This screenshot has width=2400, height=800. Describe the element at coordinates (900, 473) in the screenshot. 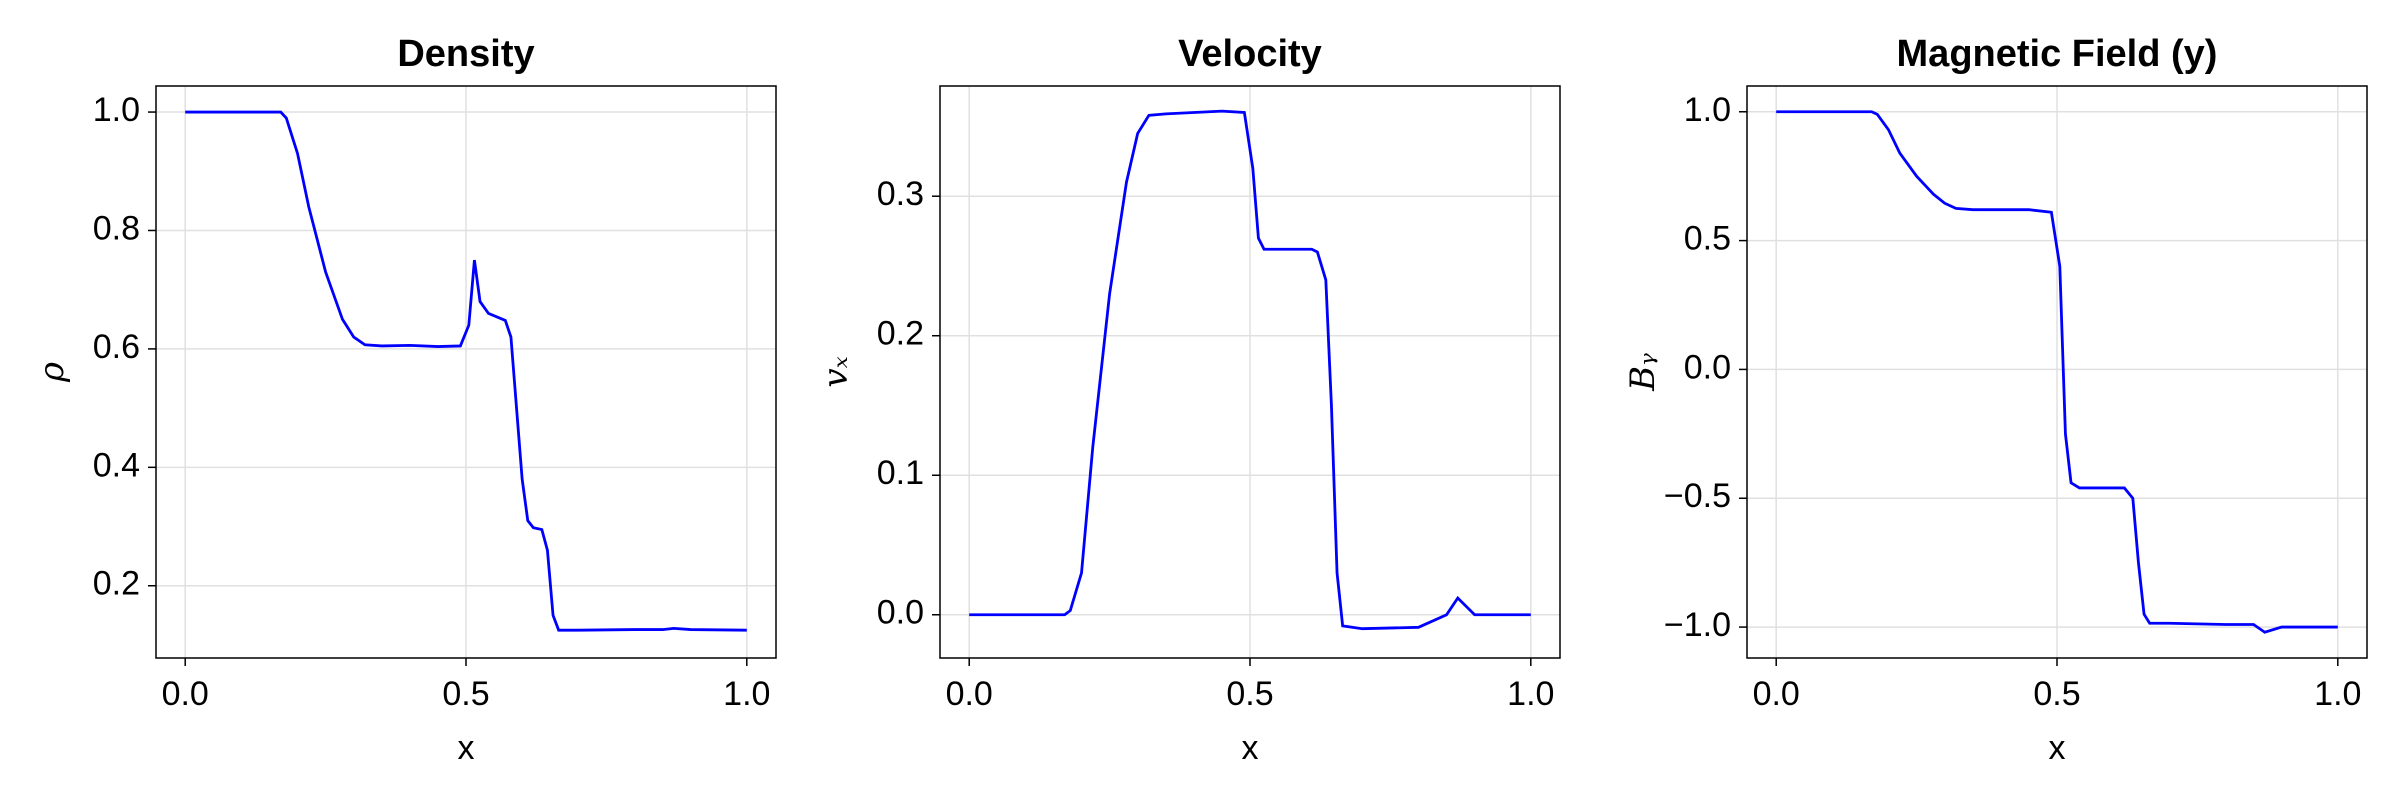

I see `y-tick-label: 0.1` at that location.